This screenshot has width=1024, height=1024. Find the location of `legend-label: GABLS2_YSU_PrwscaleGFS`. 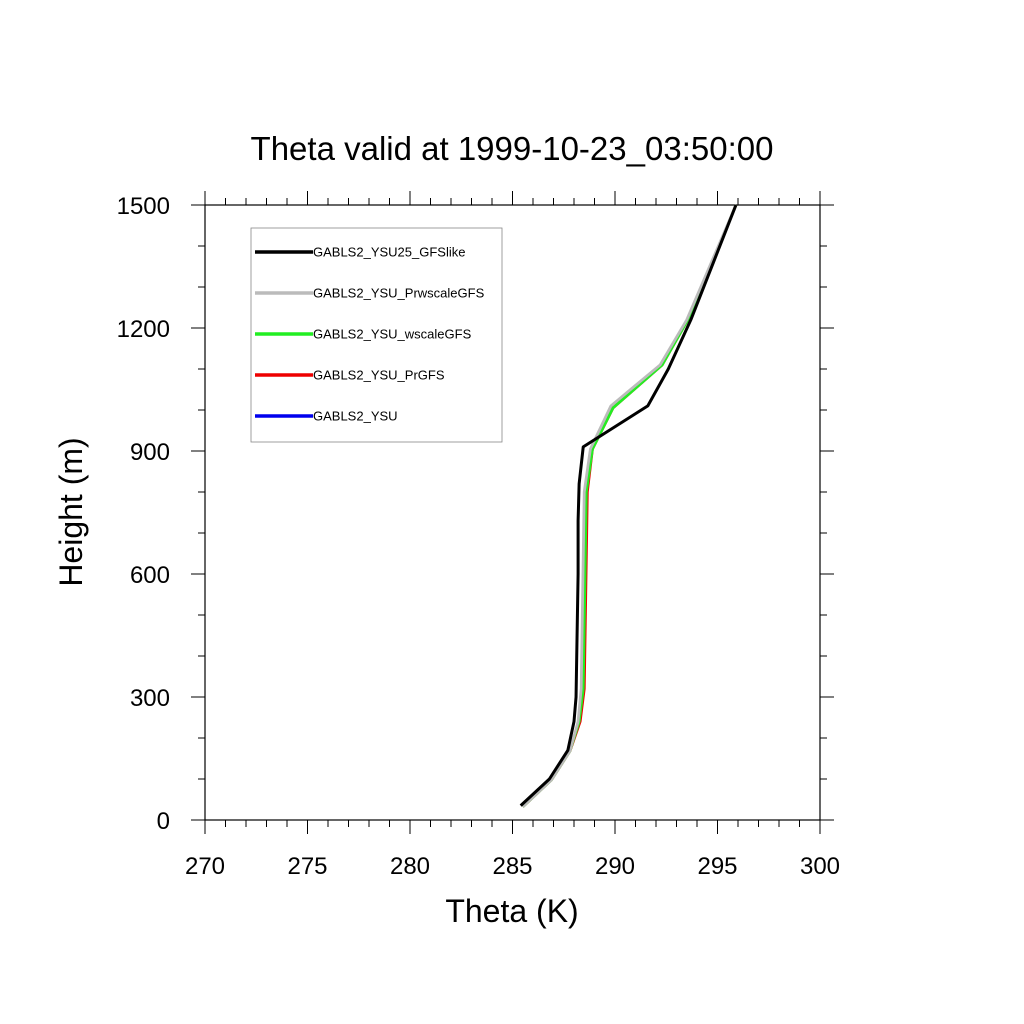

legend-label: GABLS2_YSU_PrwscaleGFS is located at coordinates (399, 293).